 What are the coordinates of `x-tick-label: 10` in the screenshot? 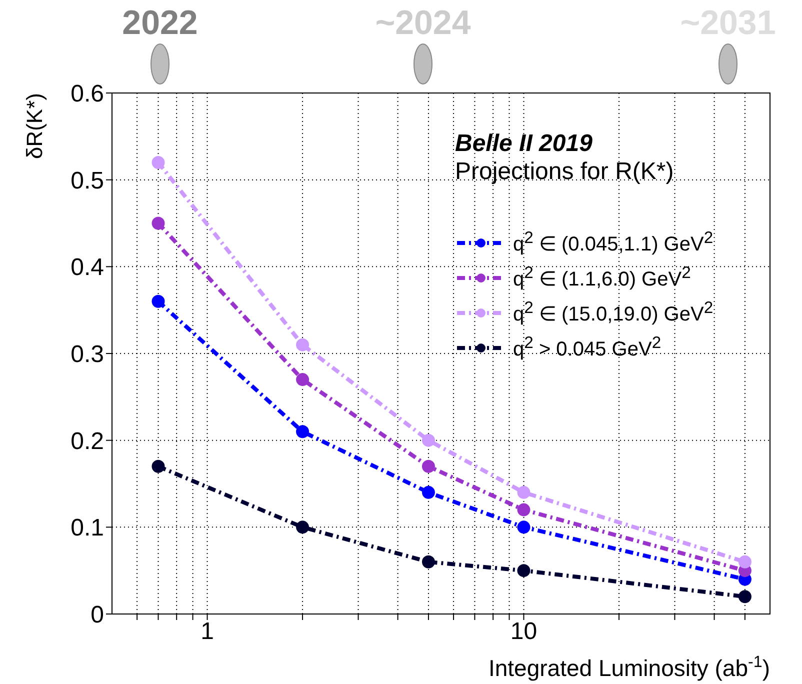 It's located at (524, 632).